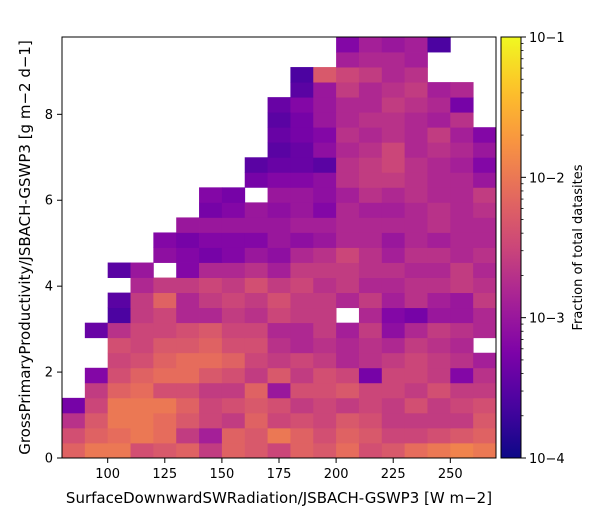 The width and height of the screenshot is (600, 525). I want to click on y-tick-label: 8, so click(49, 115).